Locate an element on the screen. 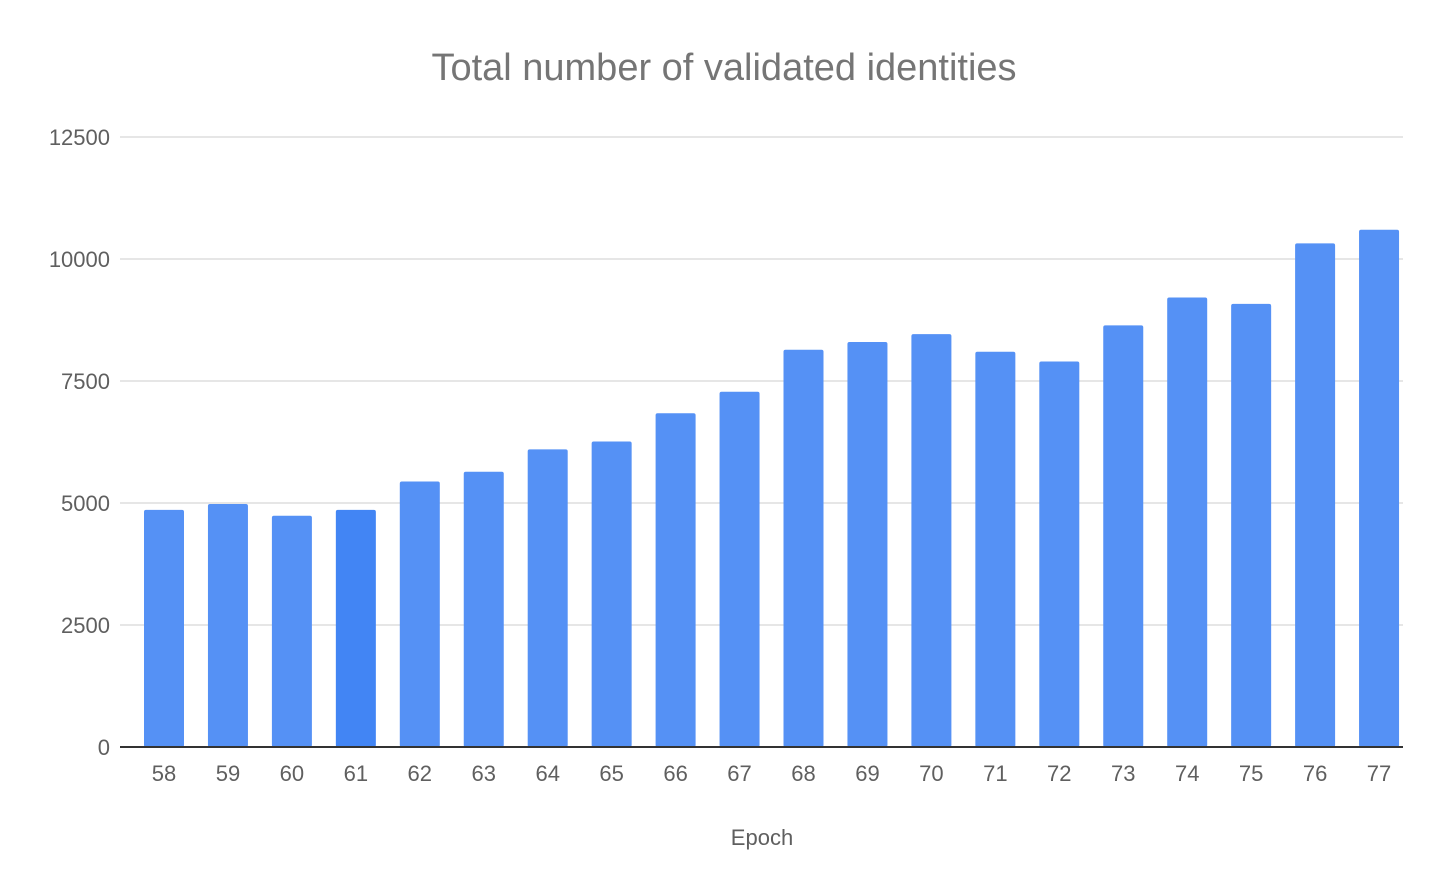 The height and width of the screenshot is (896, 1448). x-tick-label: 65 is located at coordinates (611, 773).